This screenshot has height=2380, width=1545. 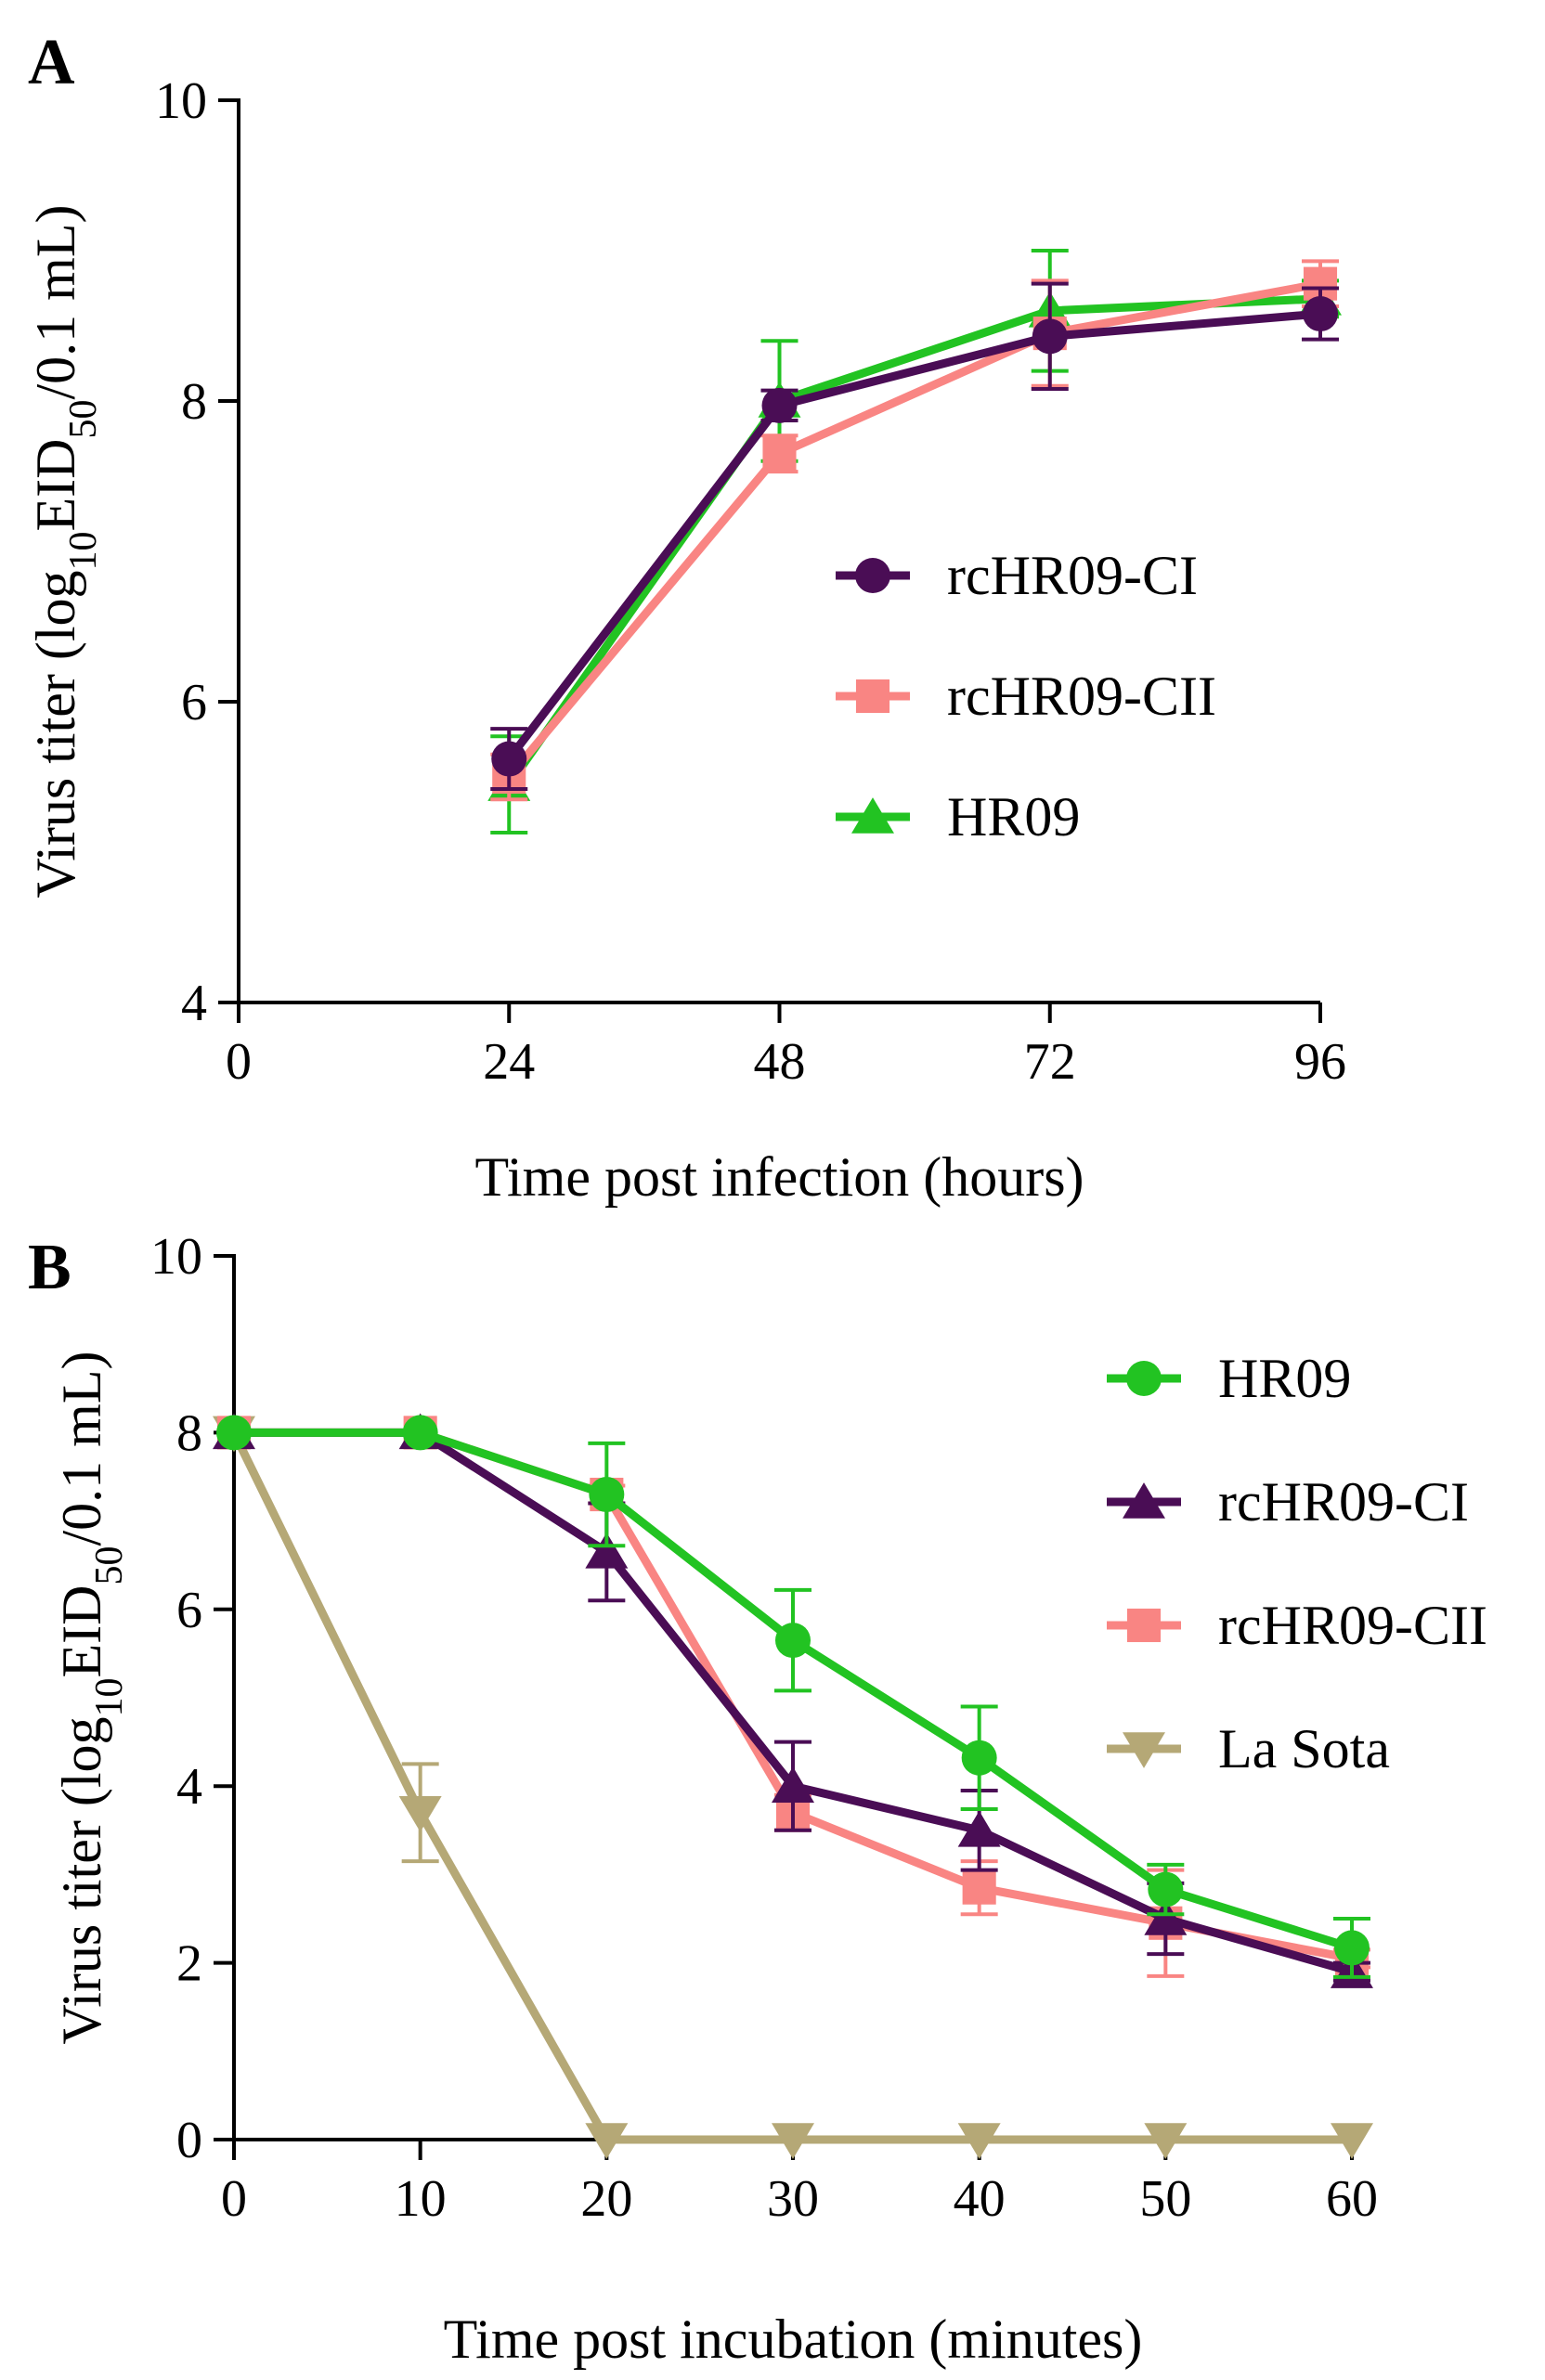 What do you see at coordinates (980, 2199) in the screenshot?
I see `x-tick-label: 40` at bounding box center [980, 2199].